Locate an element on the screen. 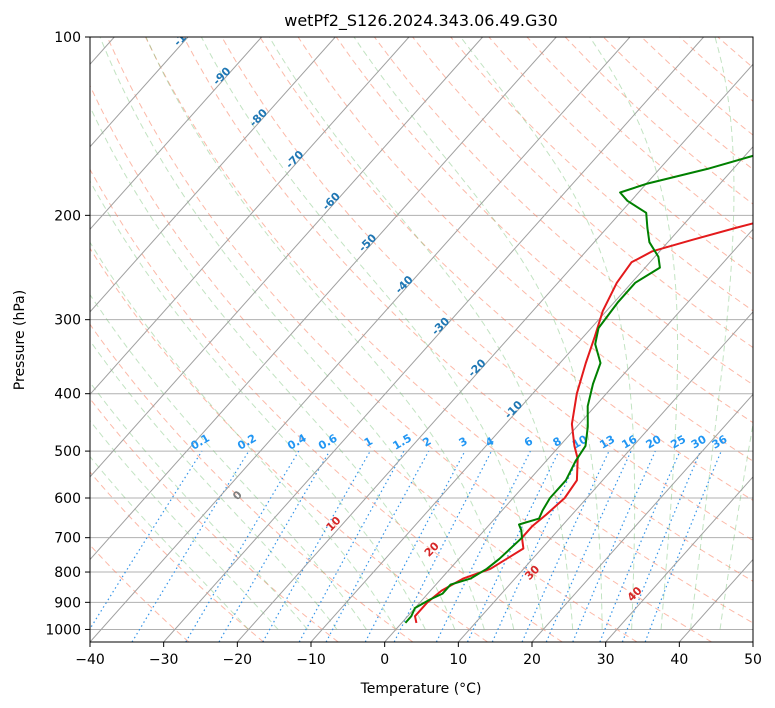  isotherm-label--100: -100 is located at coordinates (185, 34).